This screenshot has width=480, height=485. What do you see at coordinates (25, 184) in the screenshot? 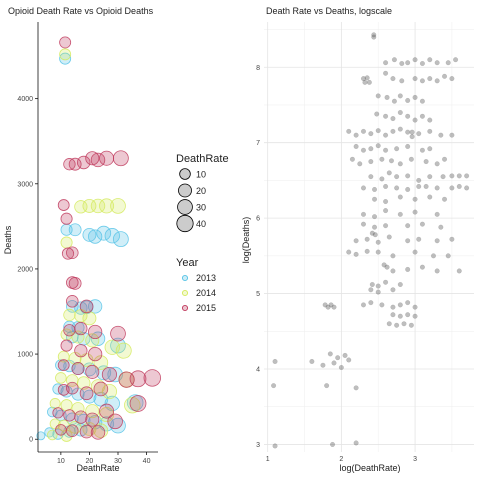
I see `left-y-tick-label: 3000` at bounding box center [25, 184].